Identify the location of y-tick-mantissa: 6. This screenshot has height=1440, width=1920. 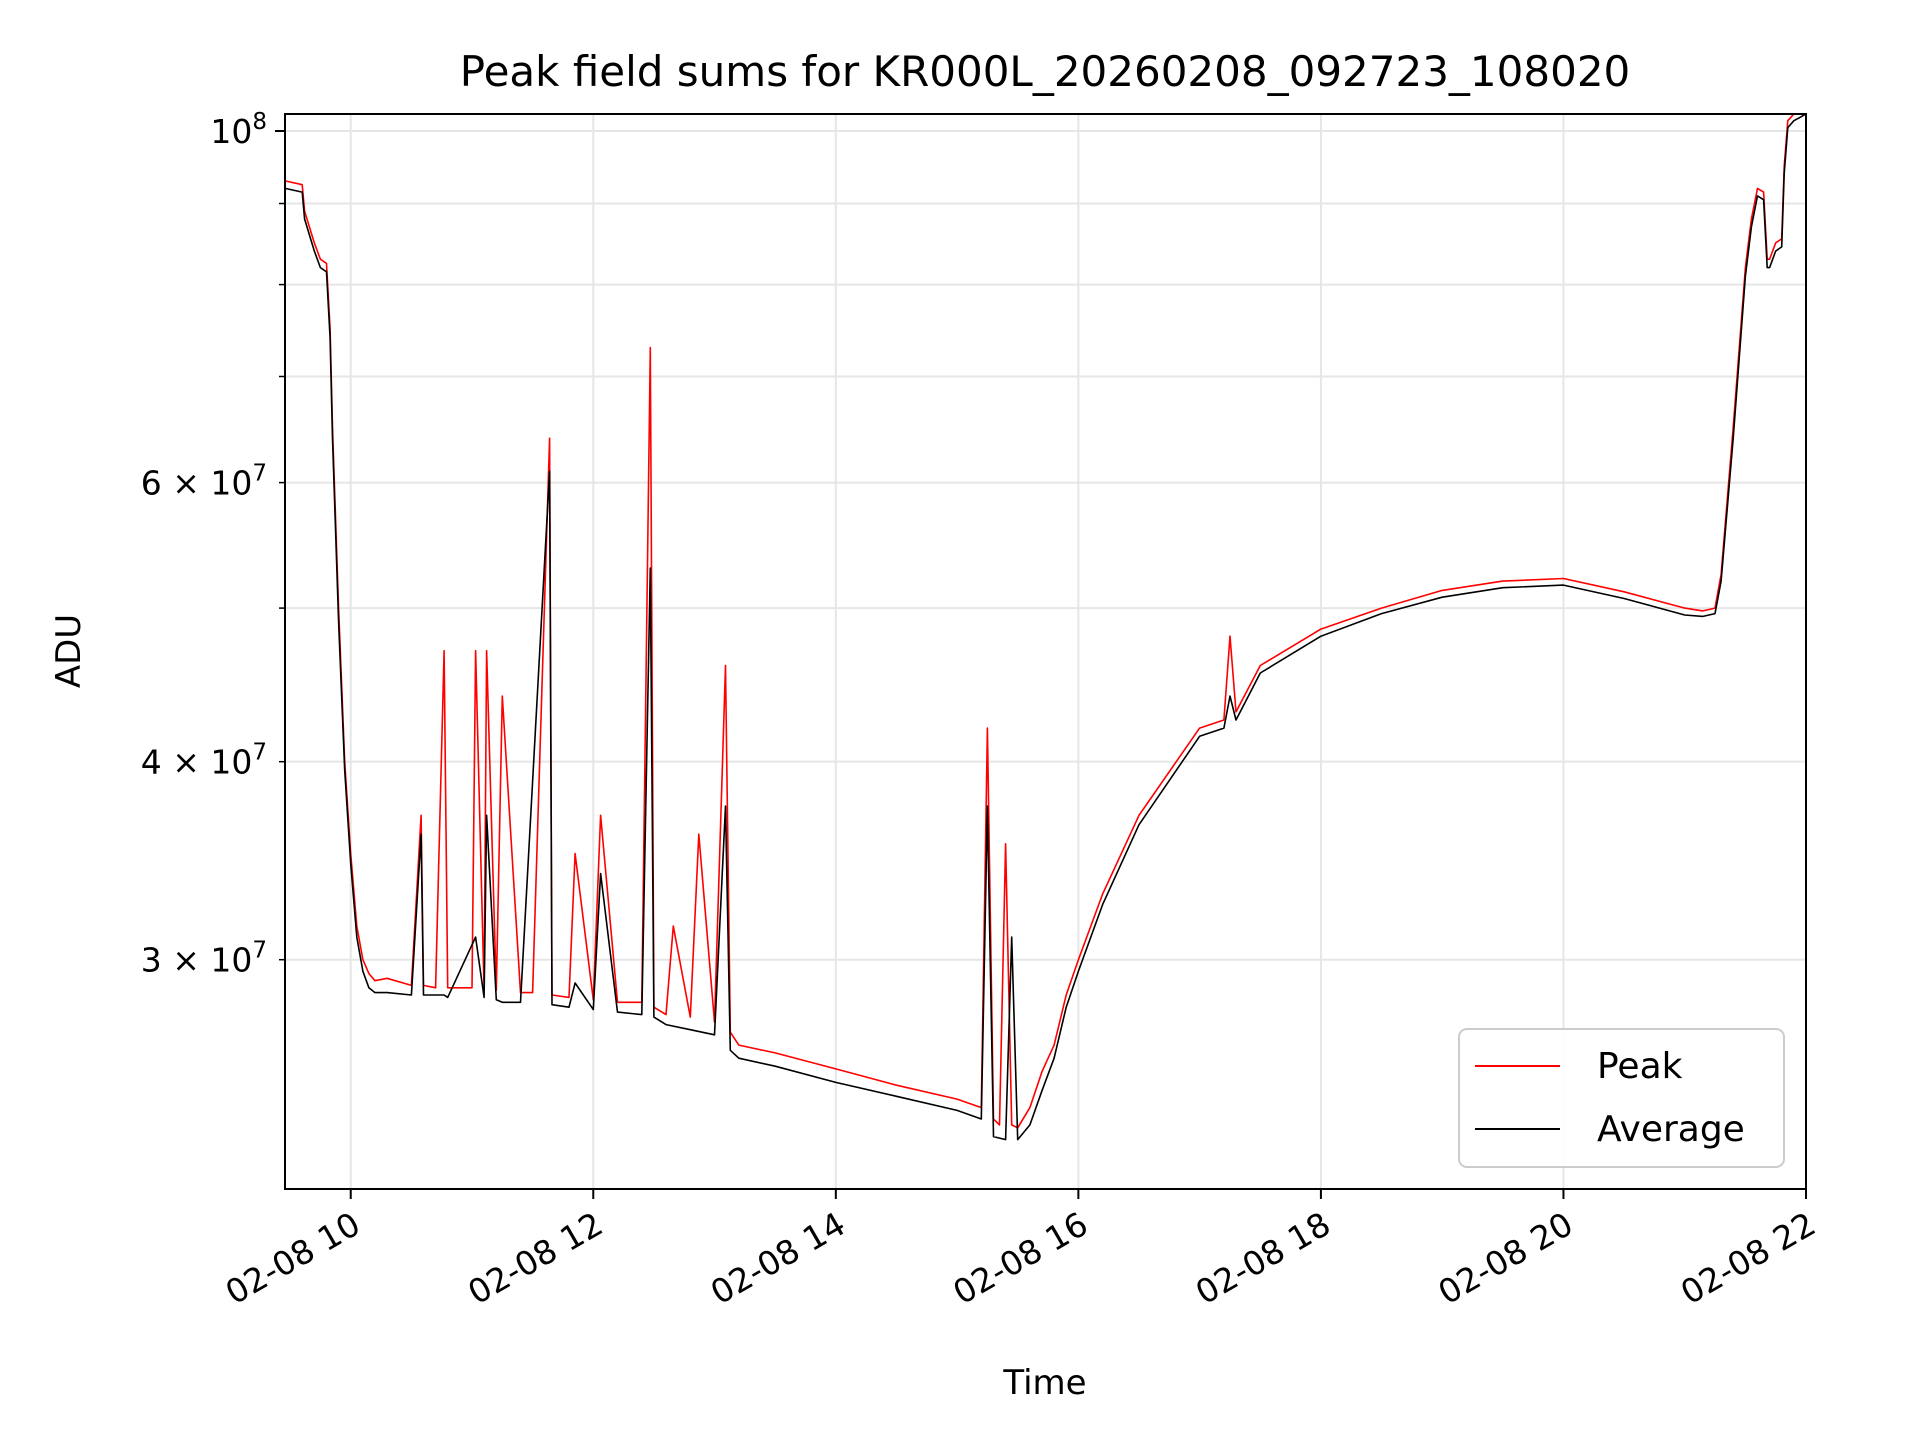
(151, 483).